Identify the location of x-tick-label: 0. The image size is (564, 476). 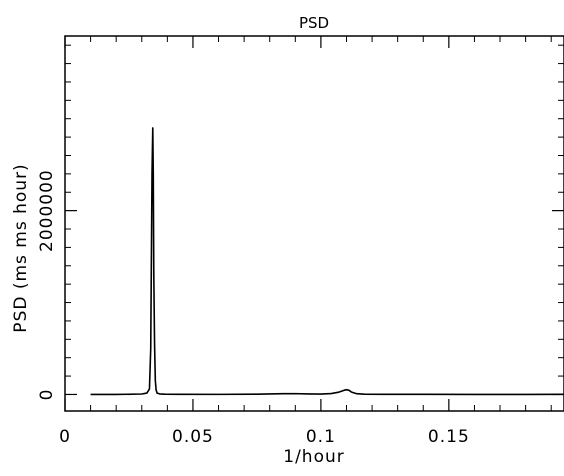
(65, 437).